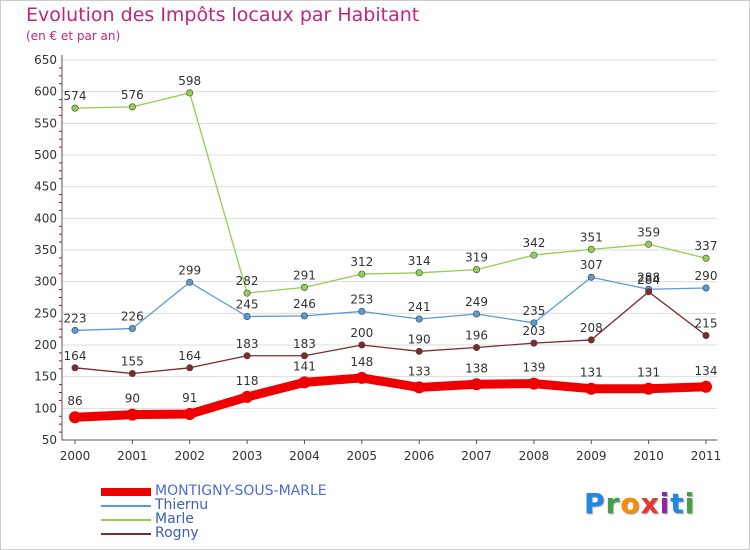 This screenshot has height=550, width=750. I want to click on data-label: 235, so click(533, 311).